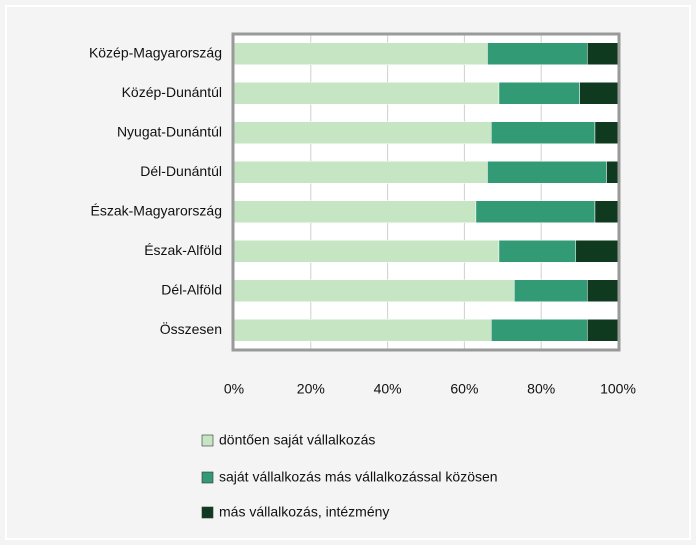 The width and height of the screenshot is (696, 545). What do you see at coordinates (618, 389) in the screenshot?
I see `x-tick-label: 100%` at bounding box center [618, 389].